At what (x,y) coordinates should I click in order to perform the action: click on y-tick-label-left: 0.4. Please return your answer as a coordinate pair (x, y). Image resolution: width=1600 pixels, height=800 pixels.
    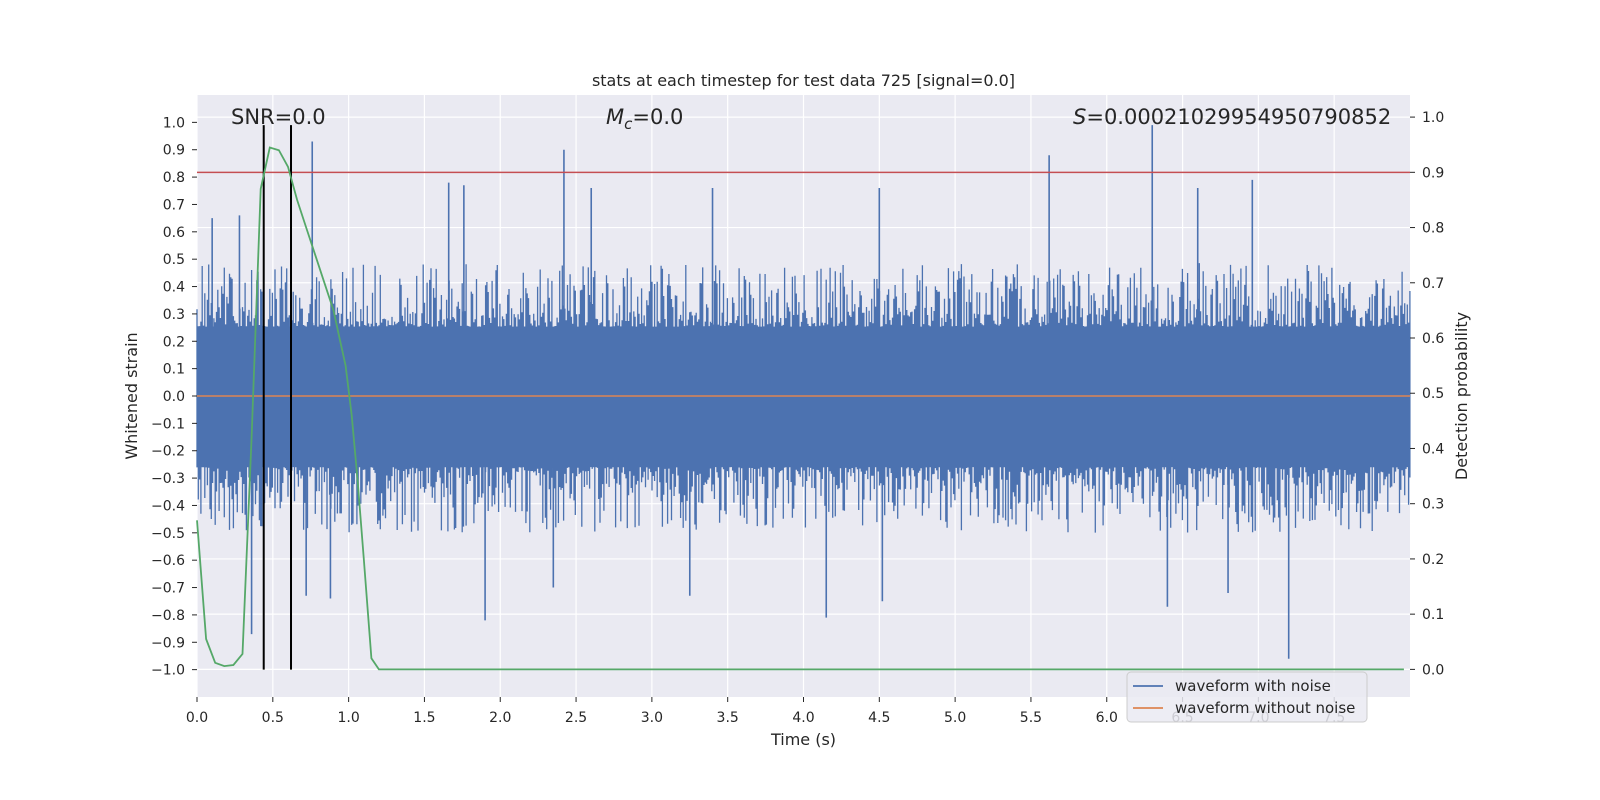
    Looking at the image, I should click on (174, 288).